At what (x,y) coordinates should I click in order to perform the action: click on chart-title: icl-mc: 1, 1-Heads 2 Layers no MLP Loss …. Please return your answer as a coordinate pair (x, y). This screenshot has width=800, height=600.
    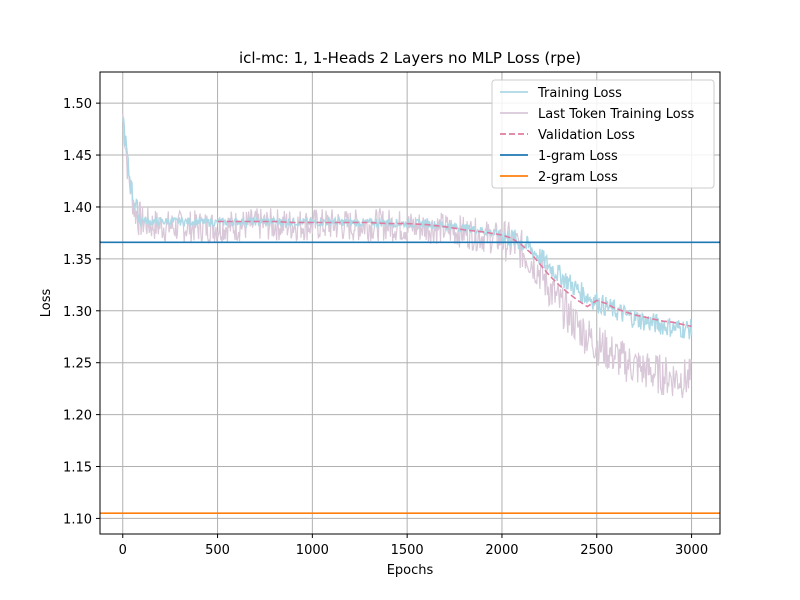
    Looking at the image, I should click on (410, 58).